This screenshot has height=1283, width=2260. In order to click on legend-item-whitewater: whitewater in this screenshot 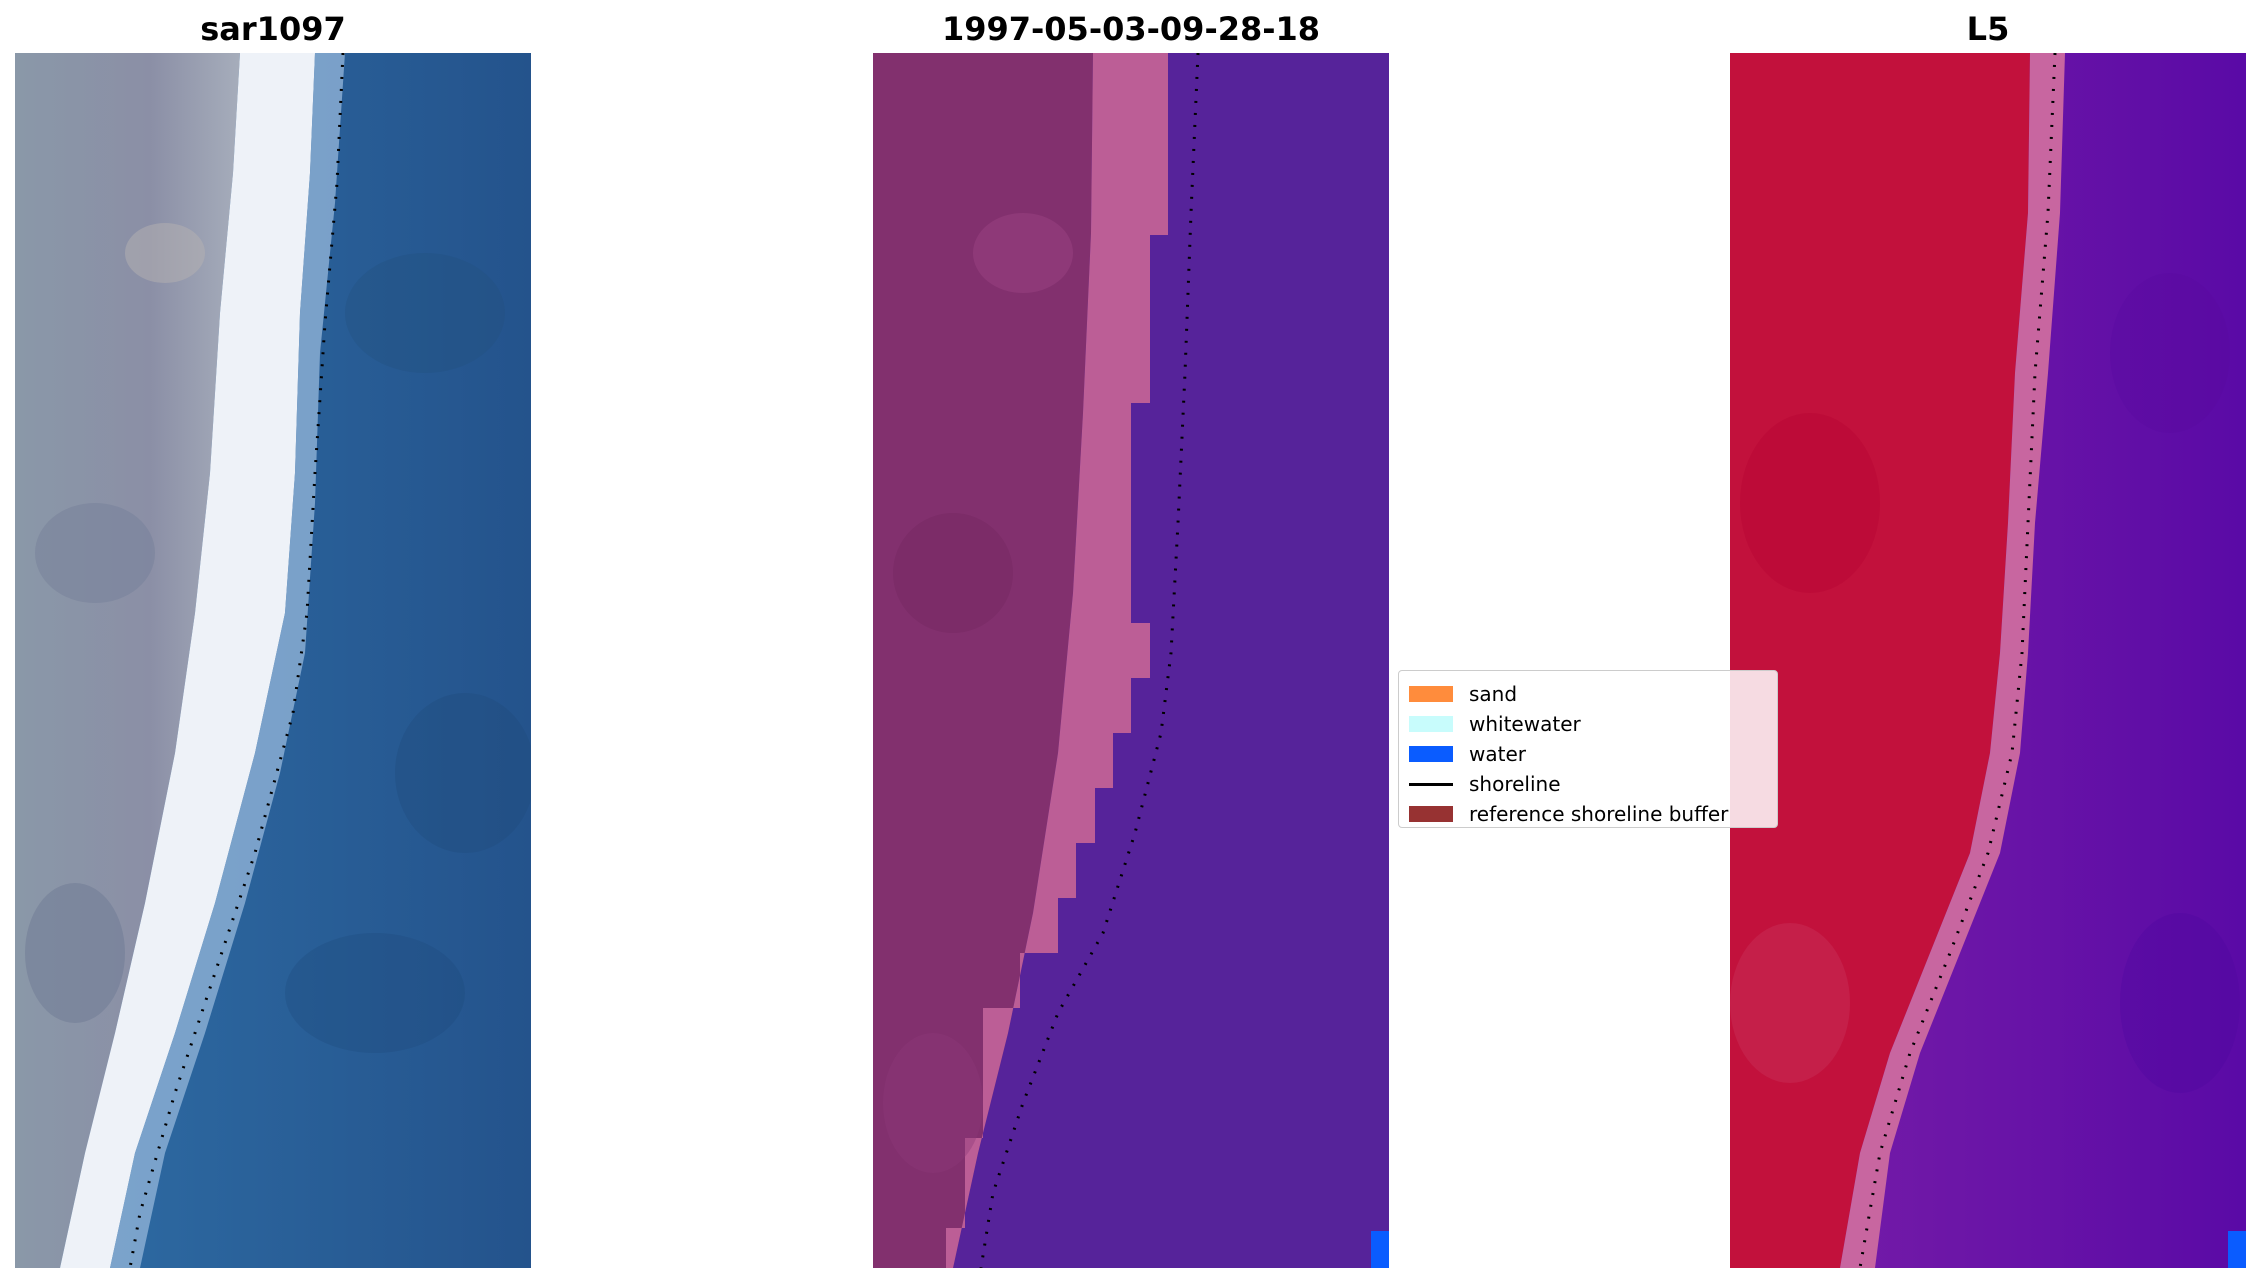, I will do `click(1588, 724)`.